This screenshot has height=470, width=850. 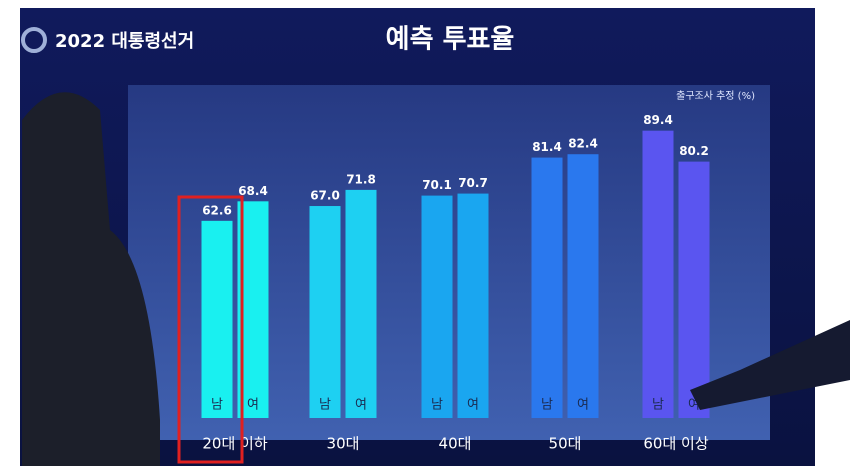 I want to click on logo-icon, so click(x=34, y=40).